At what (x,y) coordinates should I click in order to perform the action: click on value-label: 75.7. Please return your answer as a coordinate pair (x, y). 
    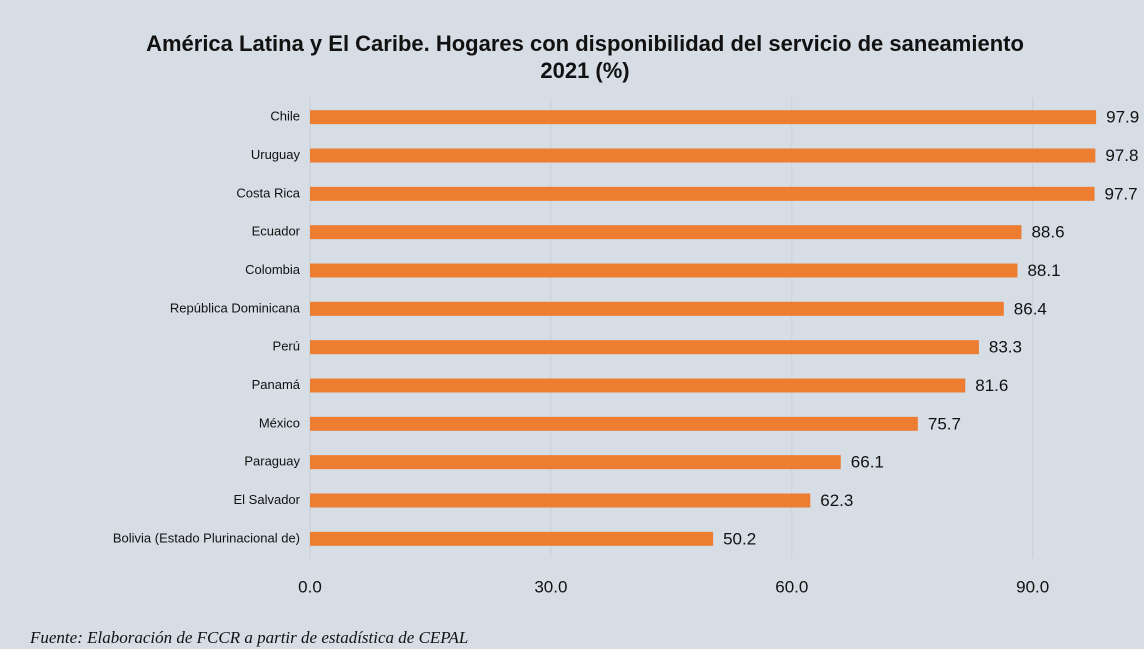
    Looking at the image, I should click on (944, 423).